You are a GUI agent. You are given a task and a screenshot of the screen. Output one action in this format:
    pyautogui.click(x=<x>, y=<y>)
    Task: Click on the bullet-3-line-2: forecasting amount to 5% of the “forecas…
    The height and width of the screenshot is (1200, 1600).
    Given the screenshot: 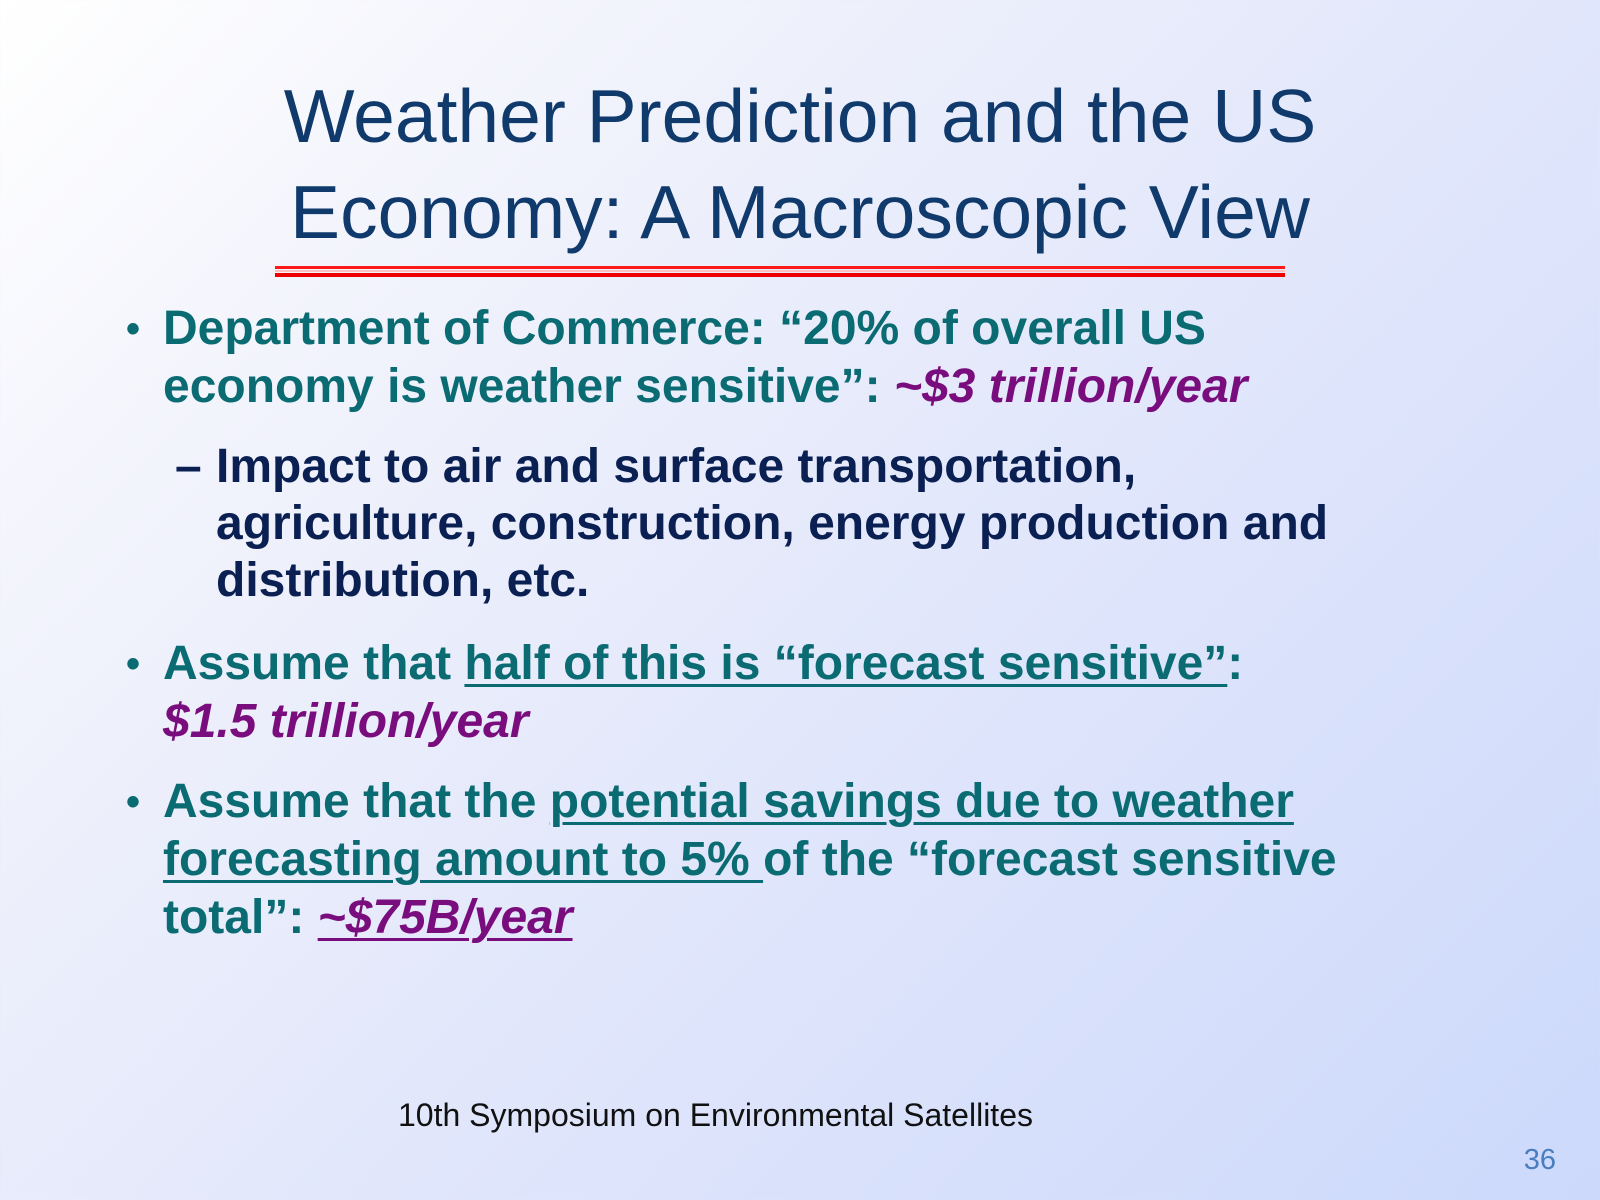 What is the action you would take?
    pyautogui.click(x=881, y=860)
    